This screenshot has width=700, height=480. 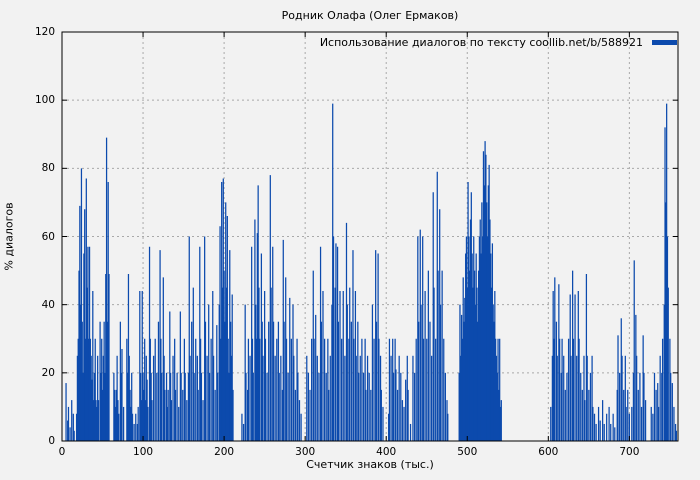 I want to click on y-tick-label: 120, so click(x=44, y=32).